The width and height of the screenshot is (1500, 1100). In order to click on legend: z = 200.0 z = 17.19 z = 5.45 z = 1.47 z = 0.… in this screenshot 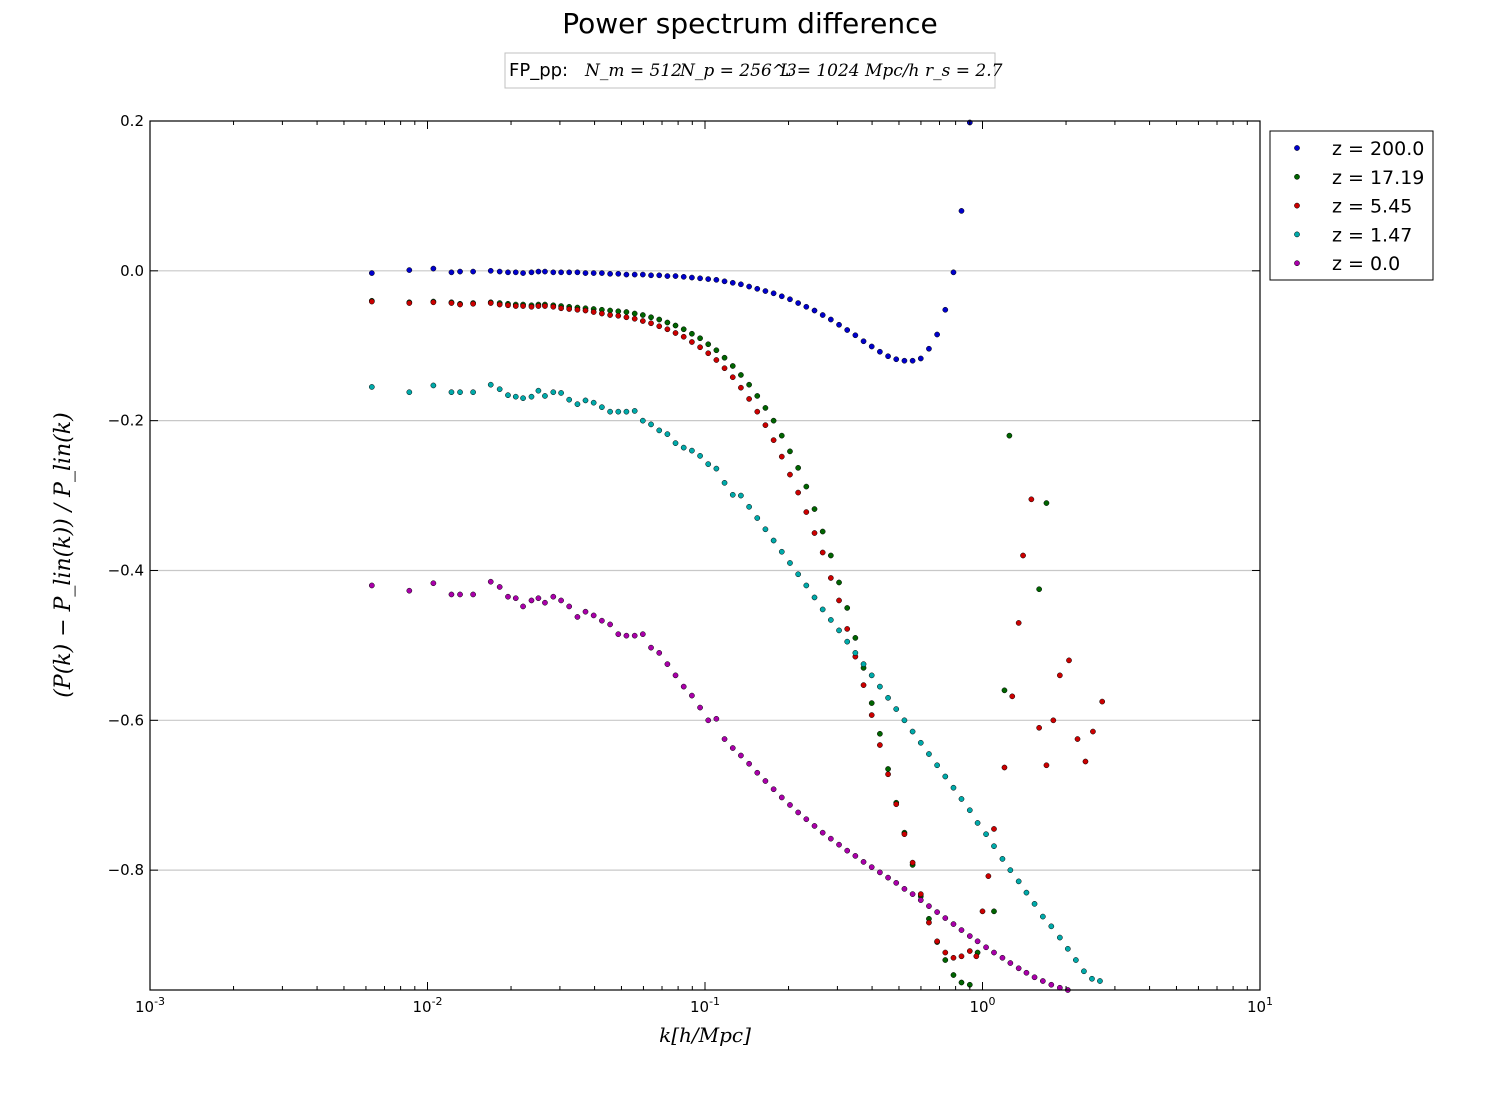, I will do `click(1351, 205)`.